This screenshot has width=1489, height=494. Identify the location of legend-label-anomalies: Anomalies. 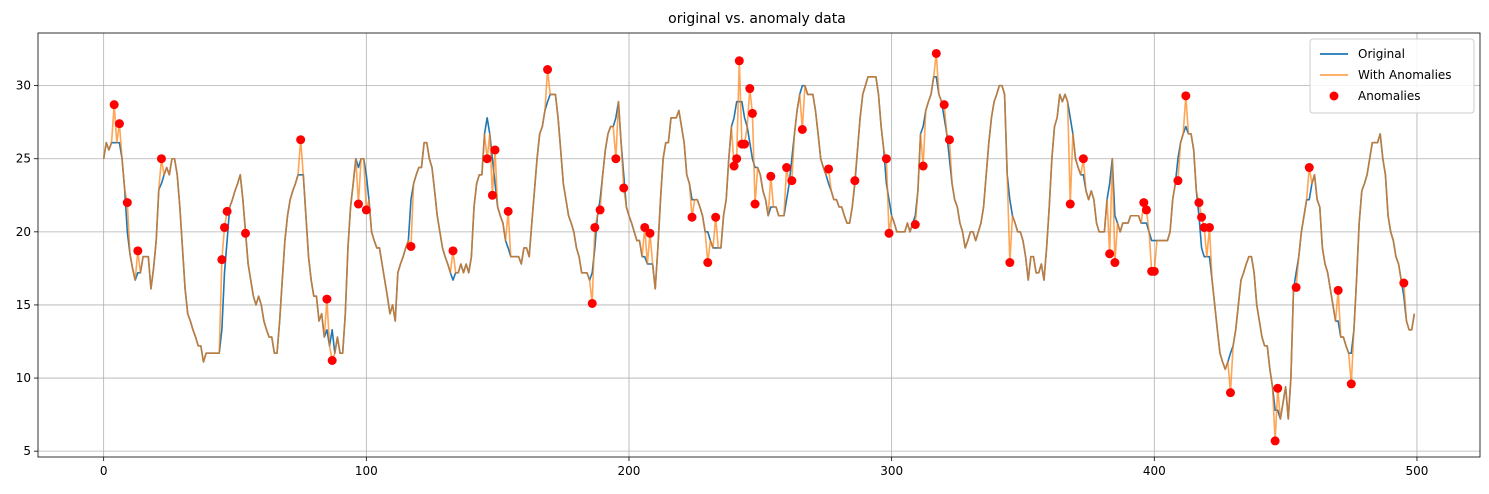
(1389, 96).